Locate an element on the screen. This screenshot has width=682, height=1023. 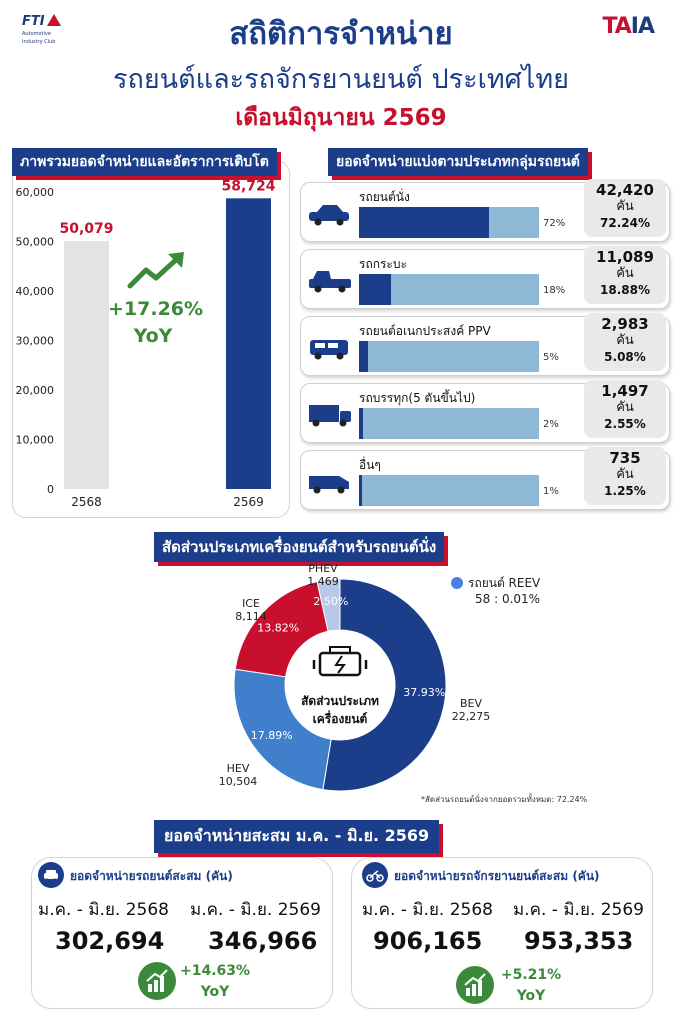
taia-logo: TAIA is located at coordinates (628, 26).